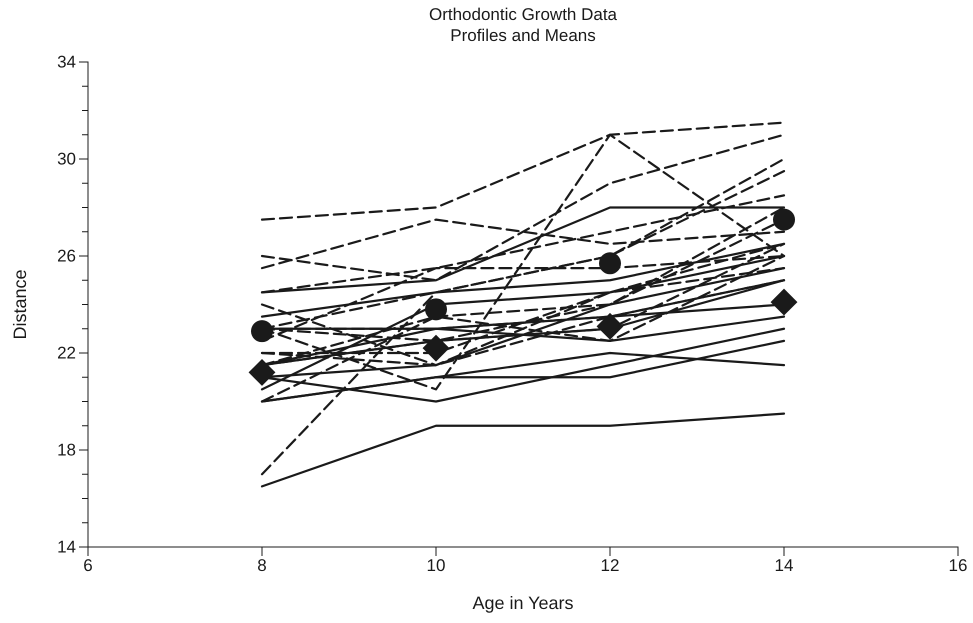 This screenshot has width=973, height=623. Describe the element at coordinates (88, 566) in the screenshot. I see `x-tick-label: 6` at that location.